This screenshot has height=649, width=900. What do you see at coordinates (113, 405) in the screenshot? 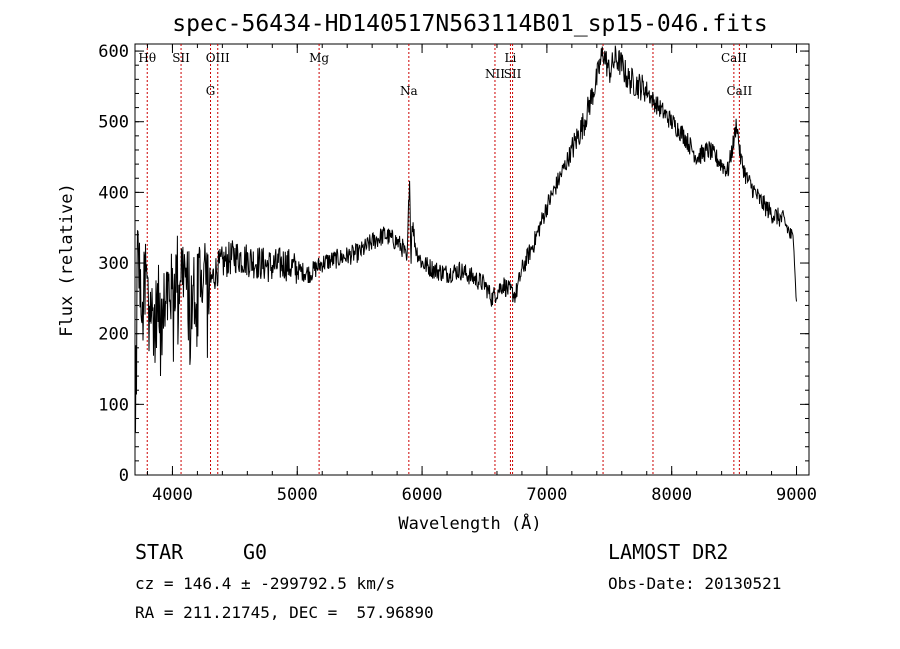
I see `y-tick-label: 100` at bounding box center [113, 405].